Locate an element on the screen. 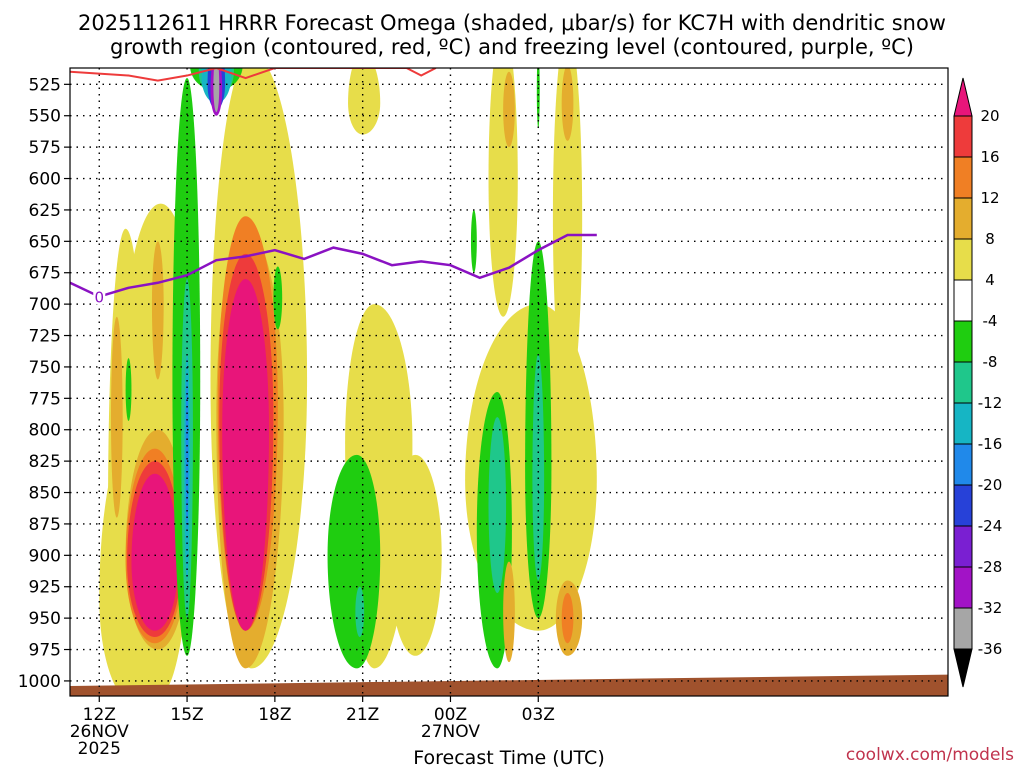 This screenshot has height=768, width=1024. x-tick-label-00Z: 00Z is located at coordinates (450, 715).